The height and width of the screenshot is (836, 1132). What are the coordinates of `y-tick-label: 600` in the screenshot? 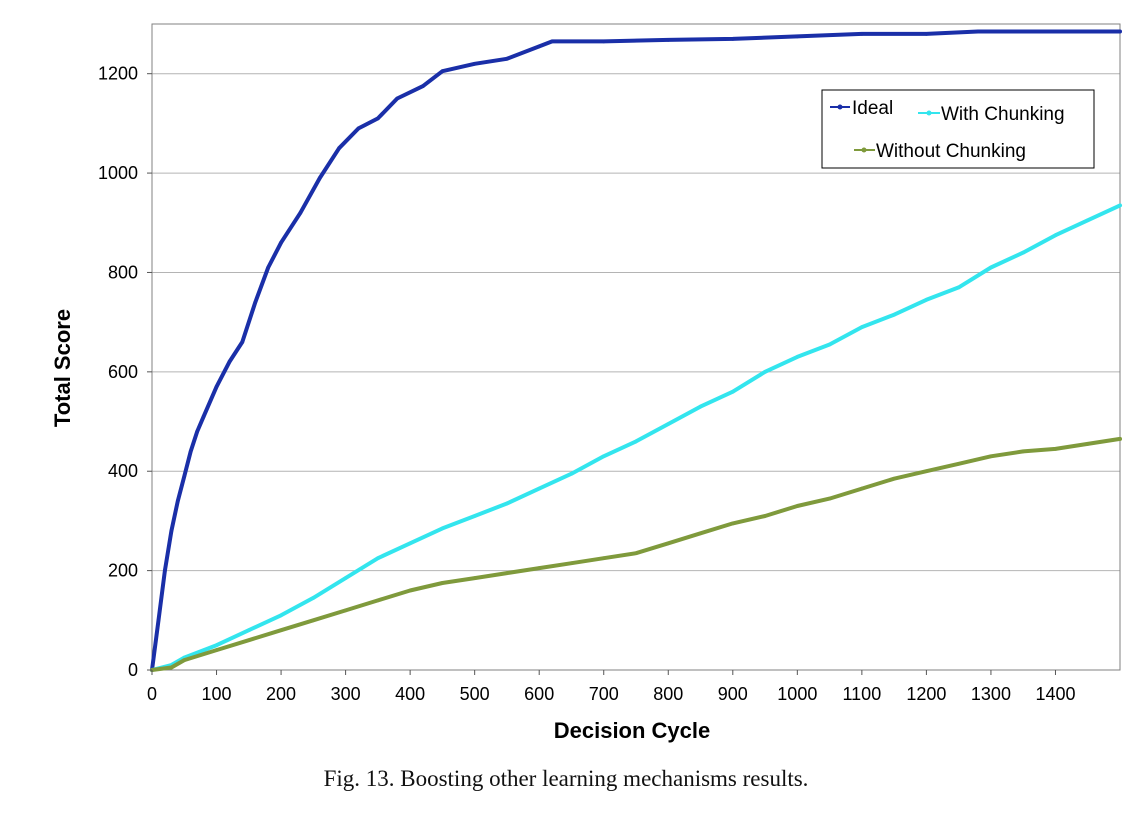 It's located at (123, 372).